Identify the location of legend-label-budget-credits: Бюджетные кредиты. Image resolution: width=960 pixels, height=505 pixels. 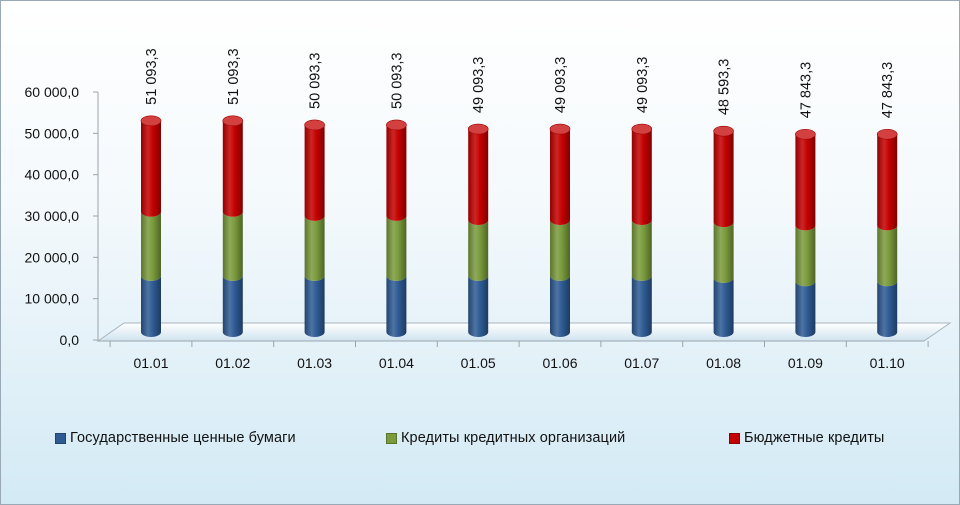
(814, 438).